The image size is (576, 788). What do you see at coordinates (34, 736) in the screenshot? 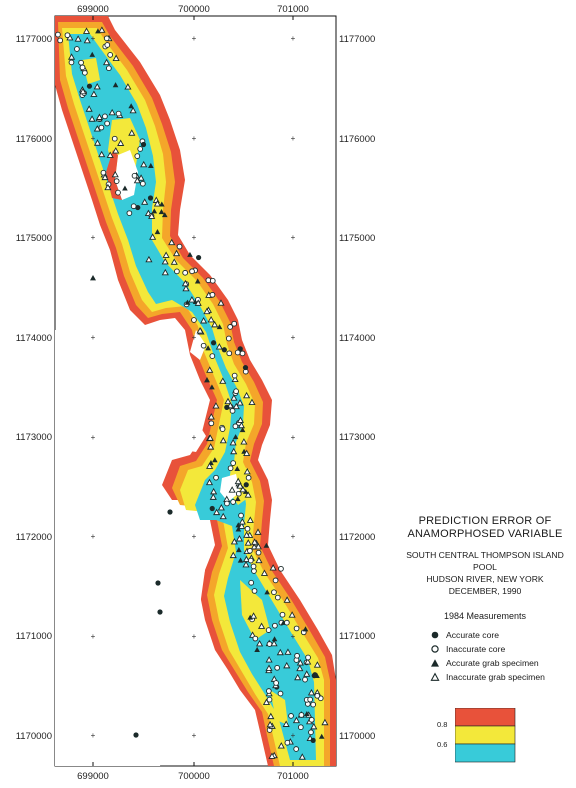
I see `y-tick-label: 1170000` at bounding box center [34, 736].